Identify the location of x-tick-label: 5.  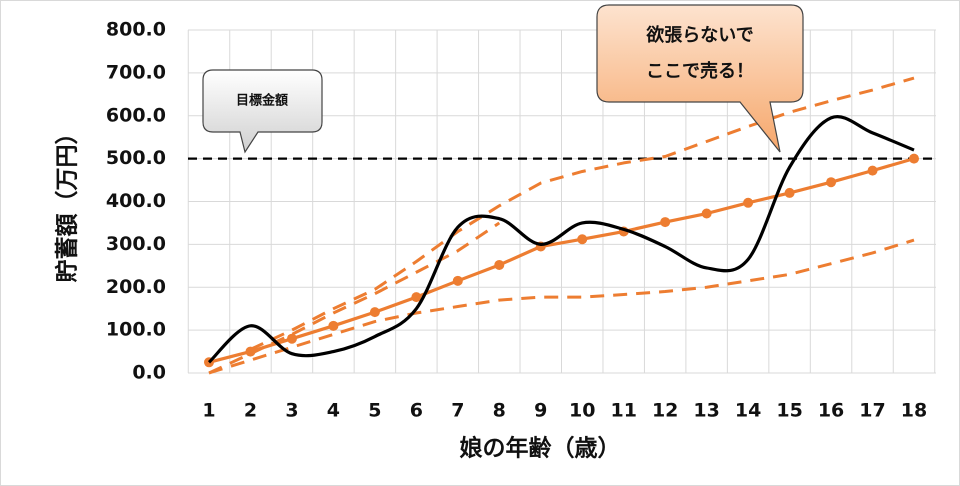
(374, 411).